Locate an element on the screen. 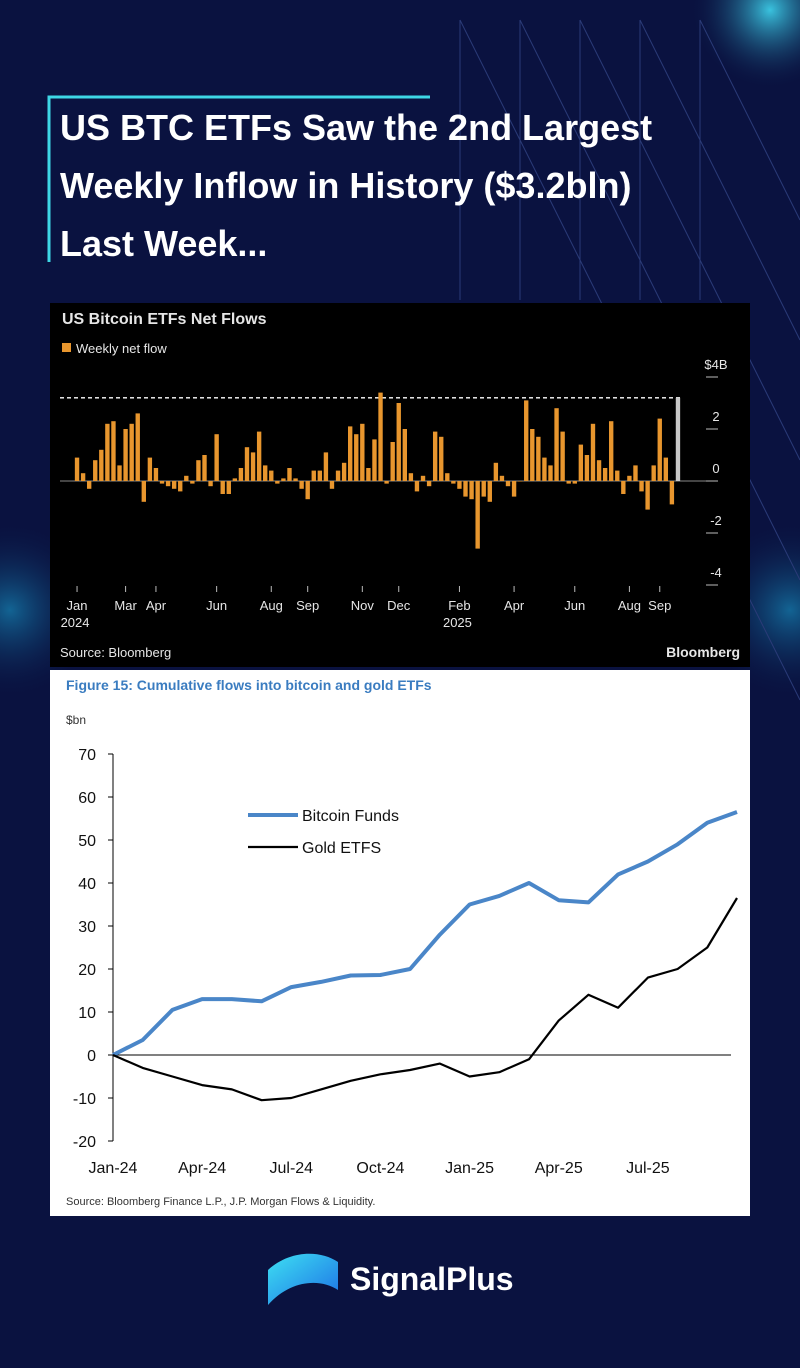 This screenshot has width=800, height=1368. x-tick-label: Sep is located at coordinates (659, 605).